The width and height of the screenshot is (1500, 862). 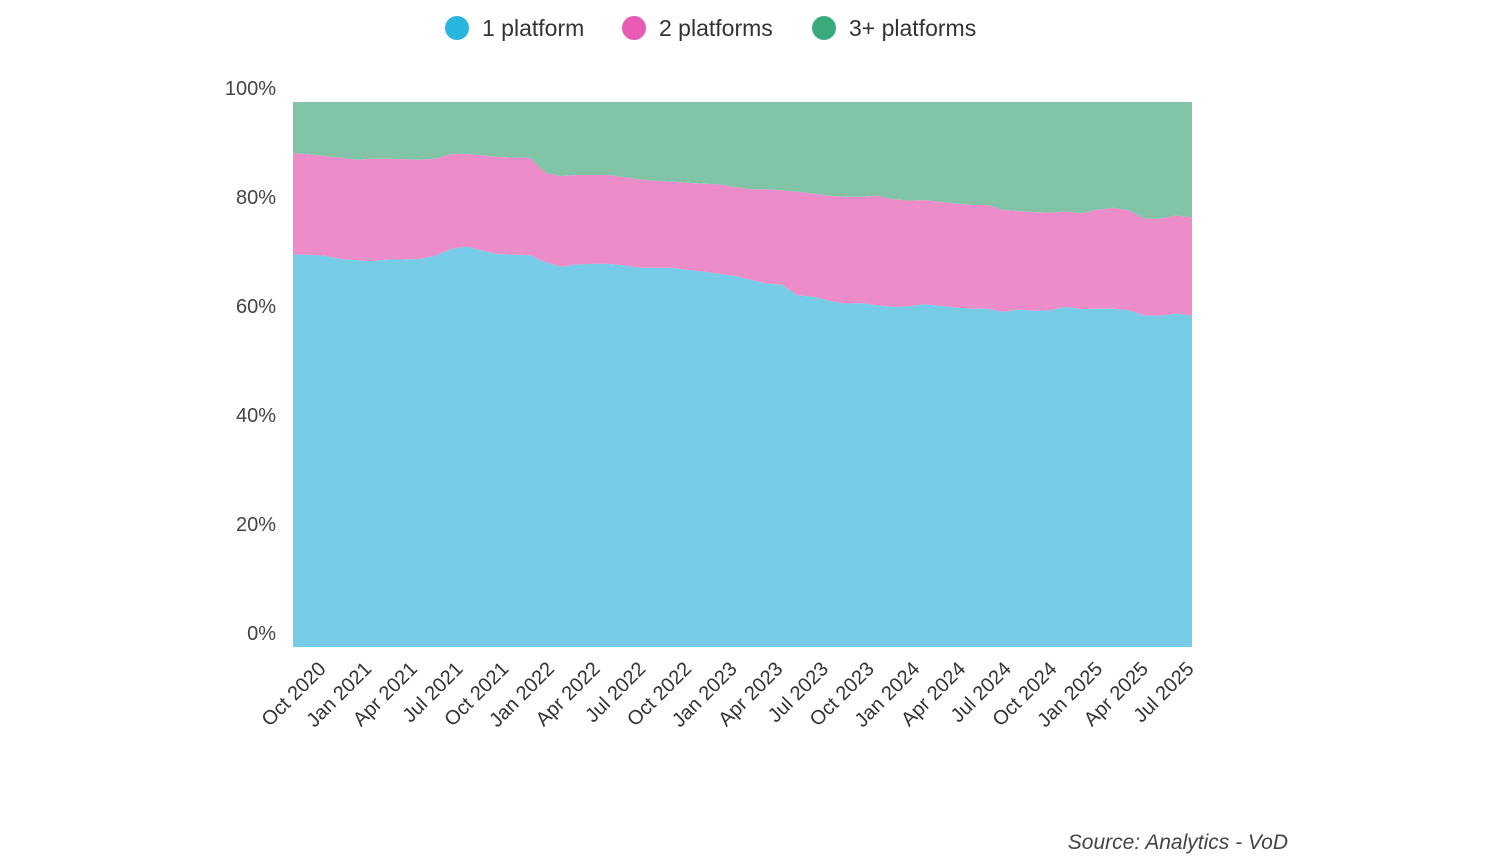 I want to click on legend-item: 3+ platforms, so click(x=894, y=28).